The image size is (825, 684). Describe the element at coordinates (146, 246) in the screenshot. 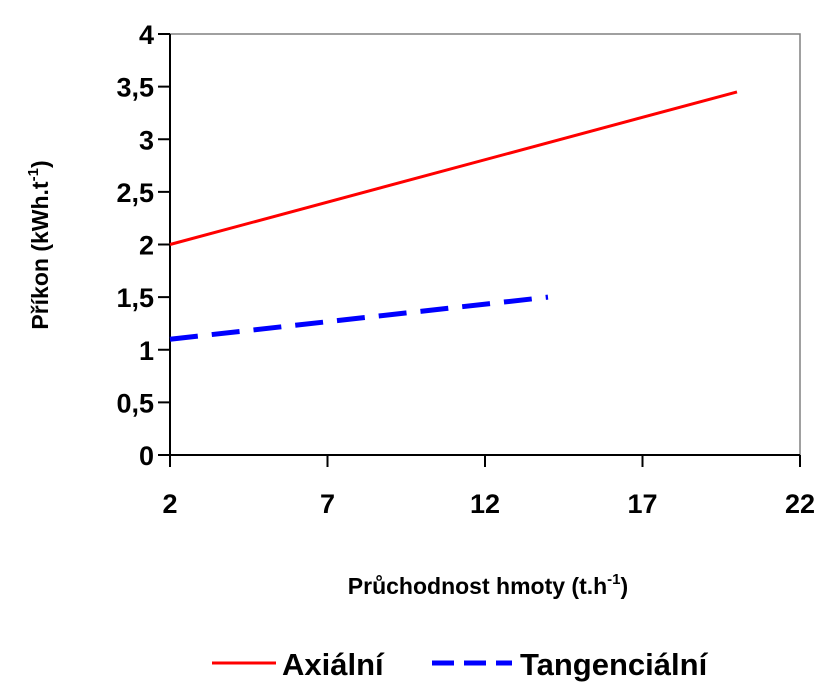

I see `y-tick-label: 2` at that location.